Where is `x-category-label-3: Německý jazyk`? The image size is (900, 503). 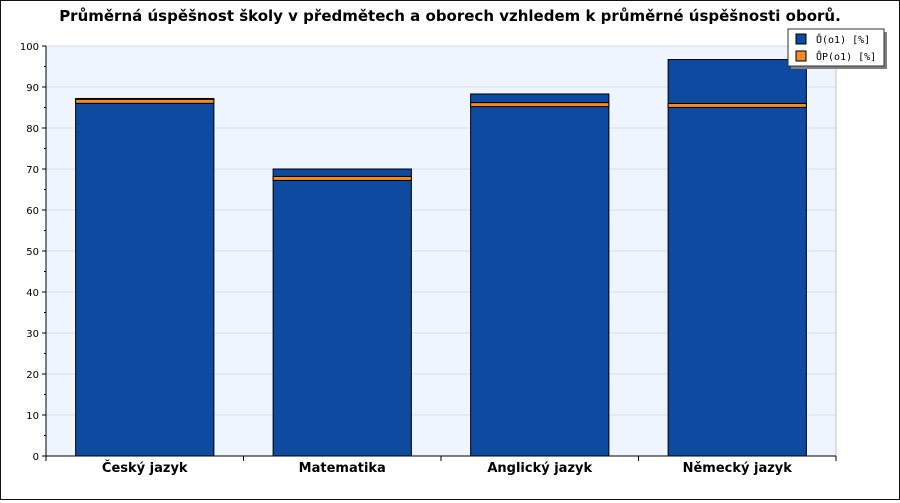 x-category-label-3: Německý jazyk is located at coordinates (738, 468).